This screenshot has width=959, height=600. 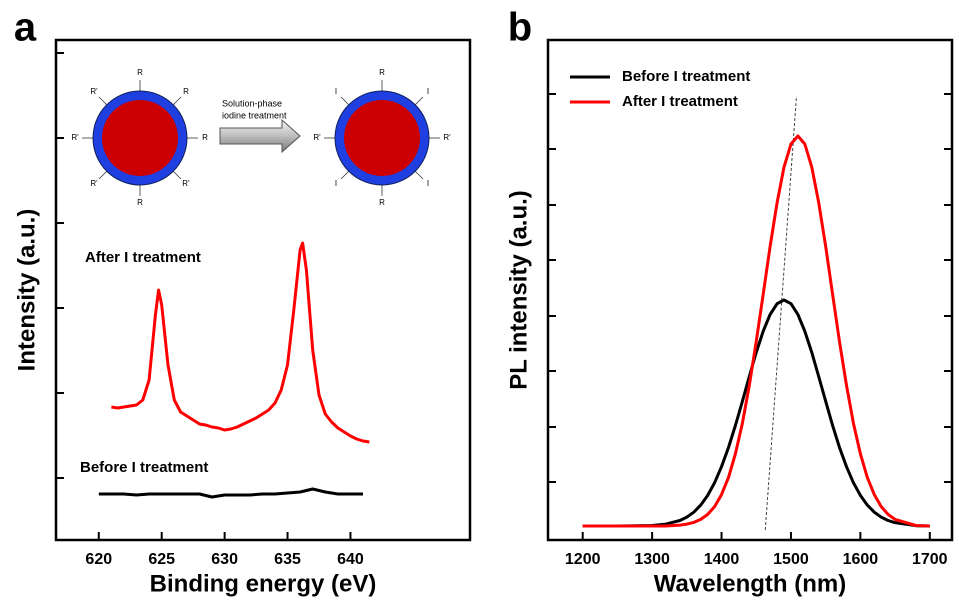 What do you see at coordinates (252, 103) in the screenshot?
I see `arrow-text: Solution-phase` at bounding box center [252, 103].